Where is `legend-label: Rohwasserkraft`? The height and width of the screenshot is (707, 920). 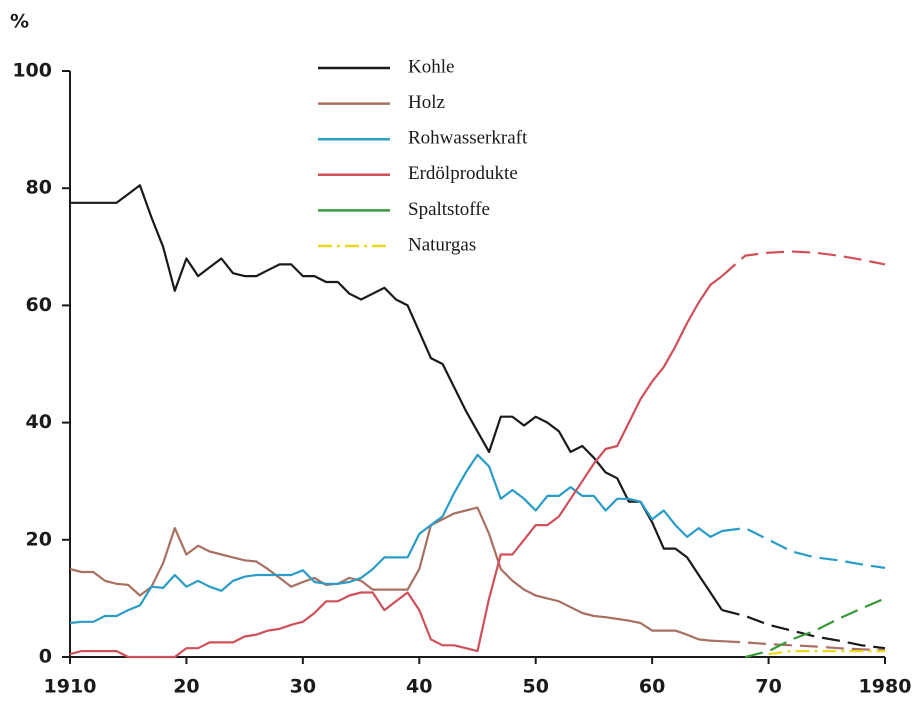
legend-label: Rohwasserkraft is located at coordinates (468, 138).